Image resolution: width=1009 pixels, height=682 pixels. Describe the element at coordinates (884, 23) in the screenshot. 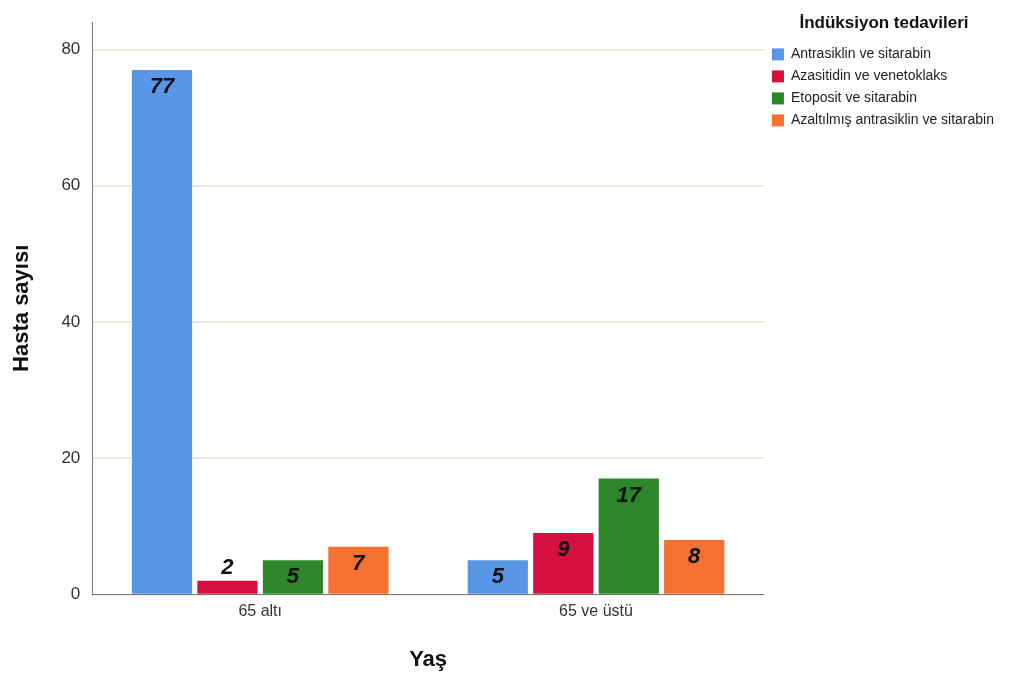

I see `legend-title: İndüksiyon tedavileri` at that location.